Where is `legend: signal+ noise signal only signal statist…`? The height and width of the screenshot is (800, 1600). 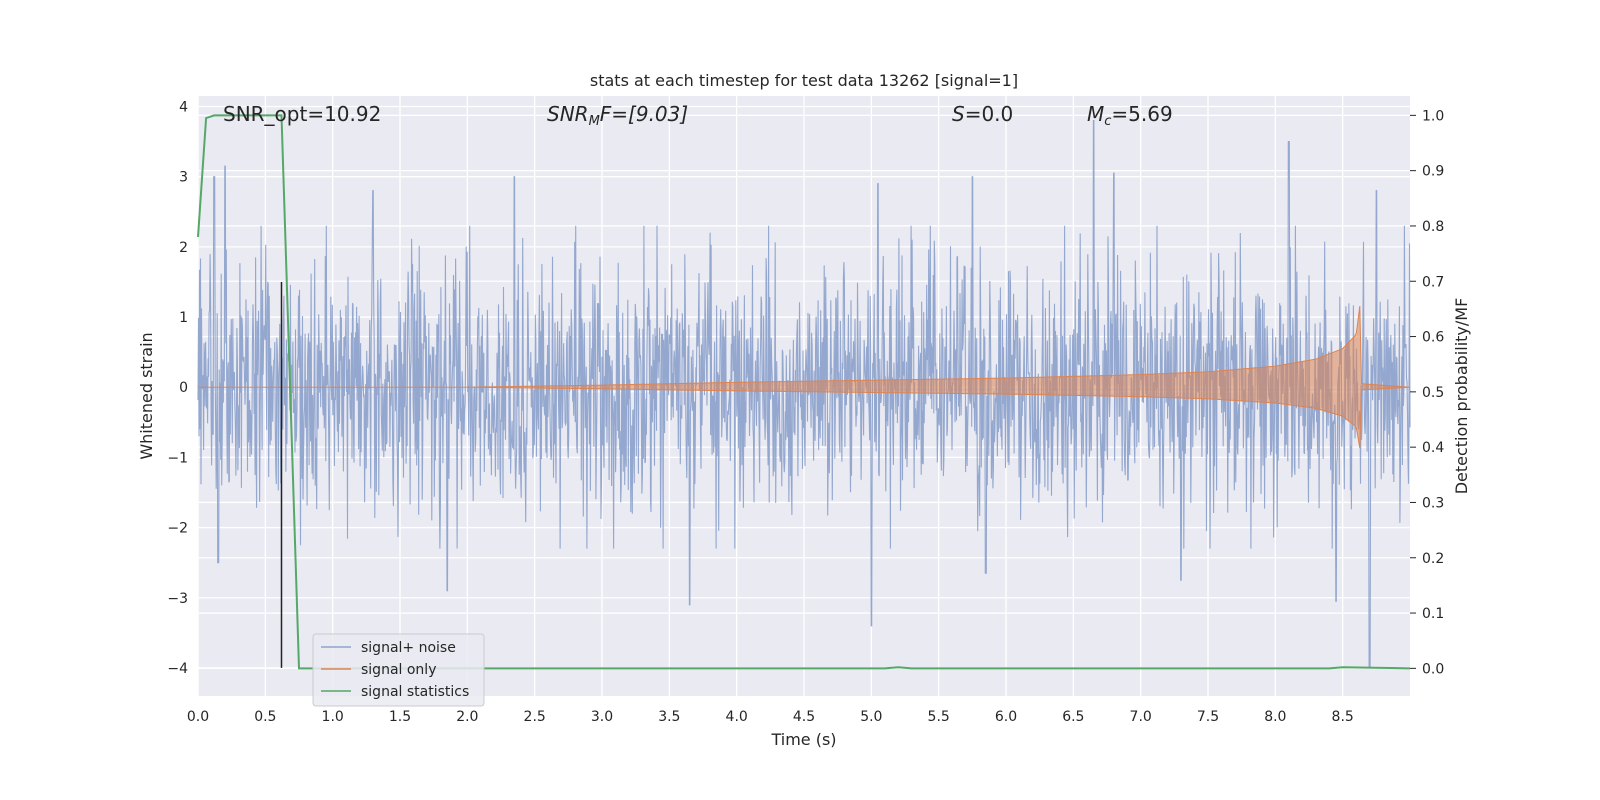 legend: signal+ noise signal only signal statist… is located at coordinates (398, 670).